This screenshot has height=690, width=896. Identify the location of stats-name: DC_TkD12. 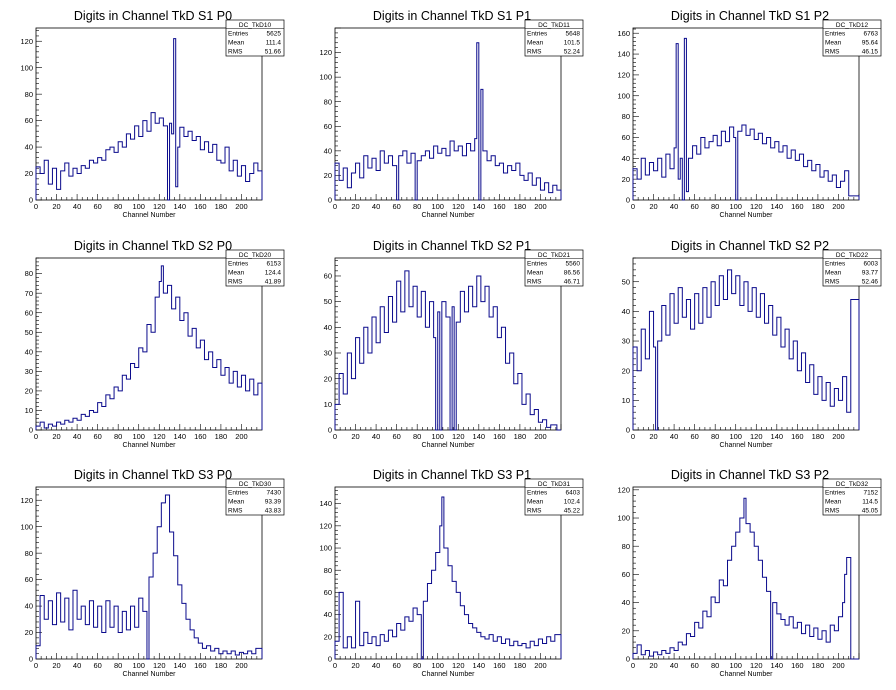
(852, 25).